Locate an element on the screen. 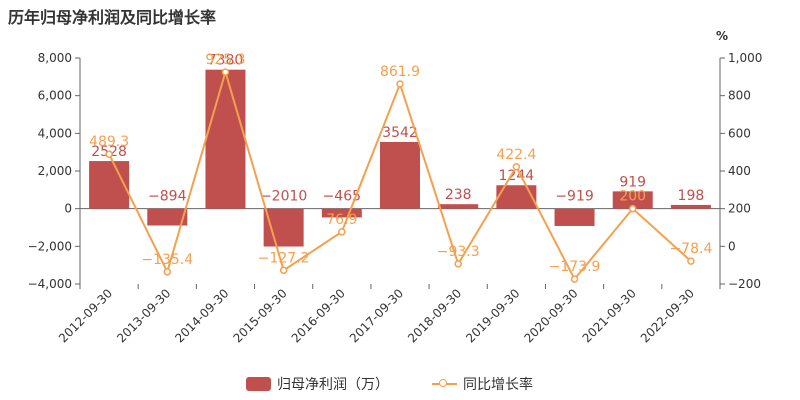 The image size is (800, 400). growth-data-label: −127.2 is located at coordinates (284, 258).